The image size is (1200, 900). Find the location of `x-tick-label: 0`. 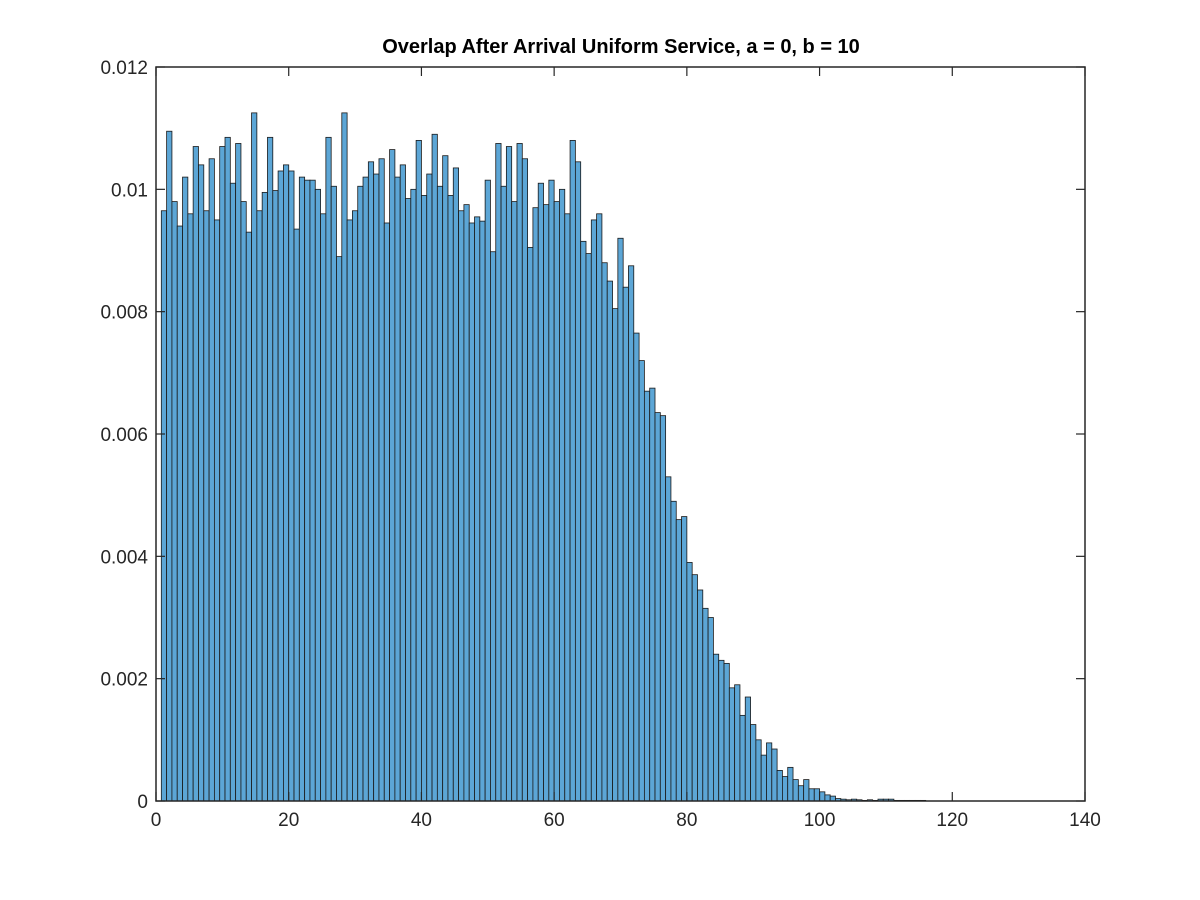

x-tick-label: 0 is located at coordinates (156, 820).